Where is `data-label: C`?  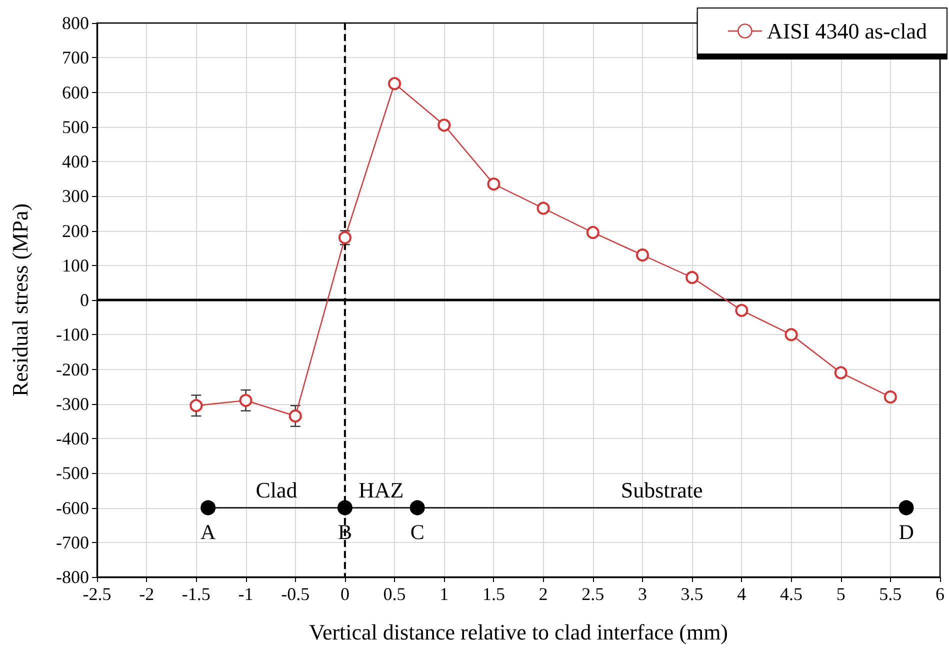 data-label: C is located at coordinates (417, 532).